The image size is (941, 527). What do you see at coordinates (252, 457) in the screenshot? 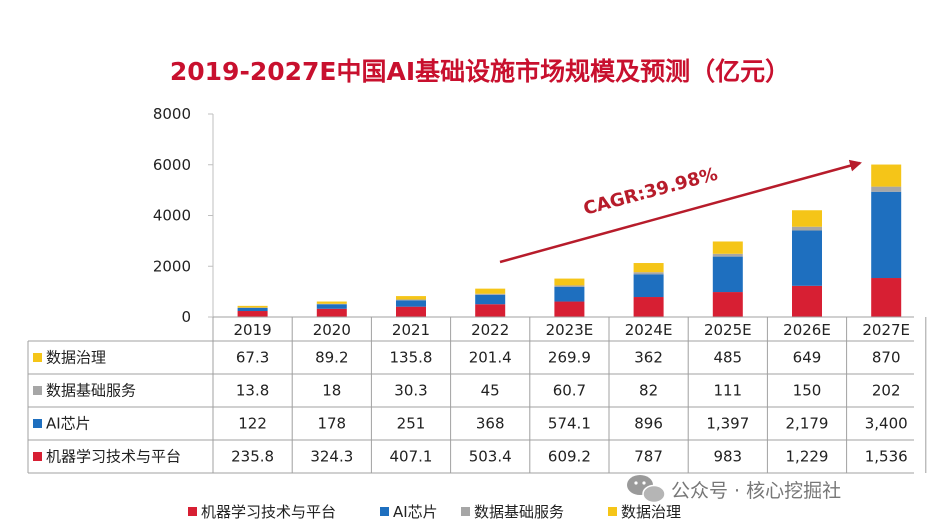
I see `table-cell: 235.8` at bounding box center [252, 457].